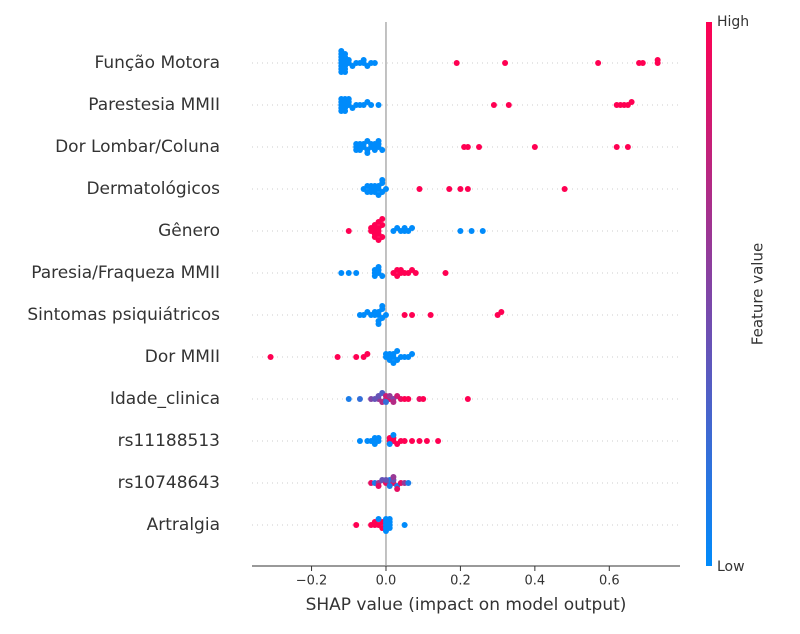 The height and width of the screenshot is (634, 800). I want to click on feature-label: rs11188513, so click(169, 441).